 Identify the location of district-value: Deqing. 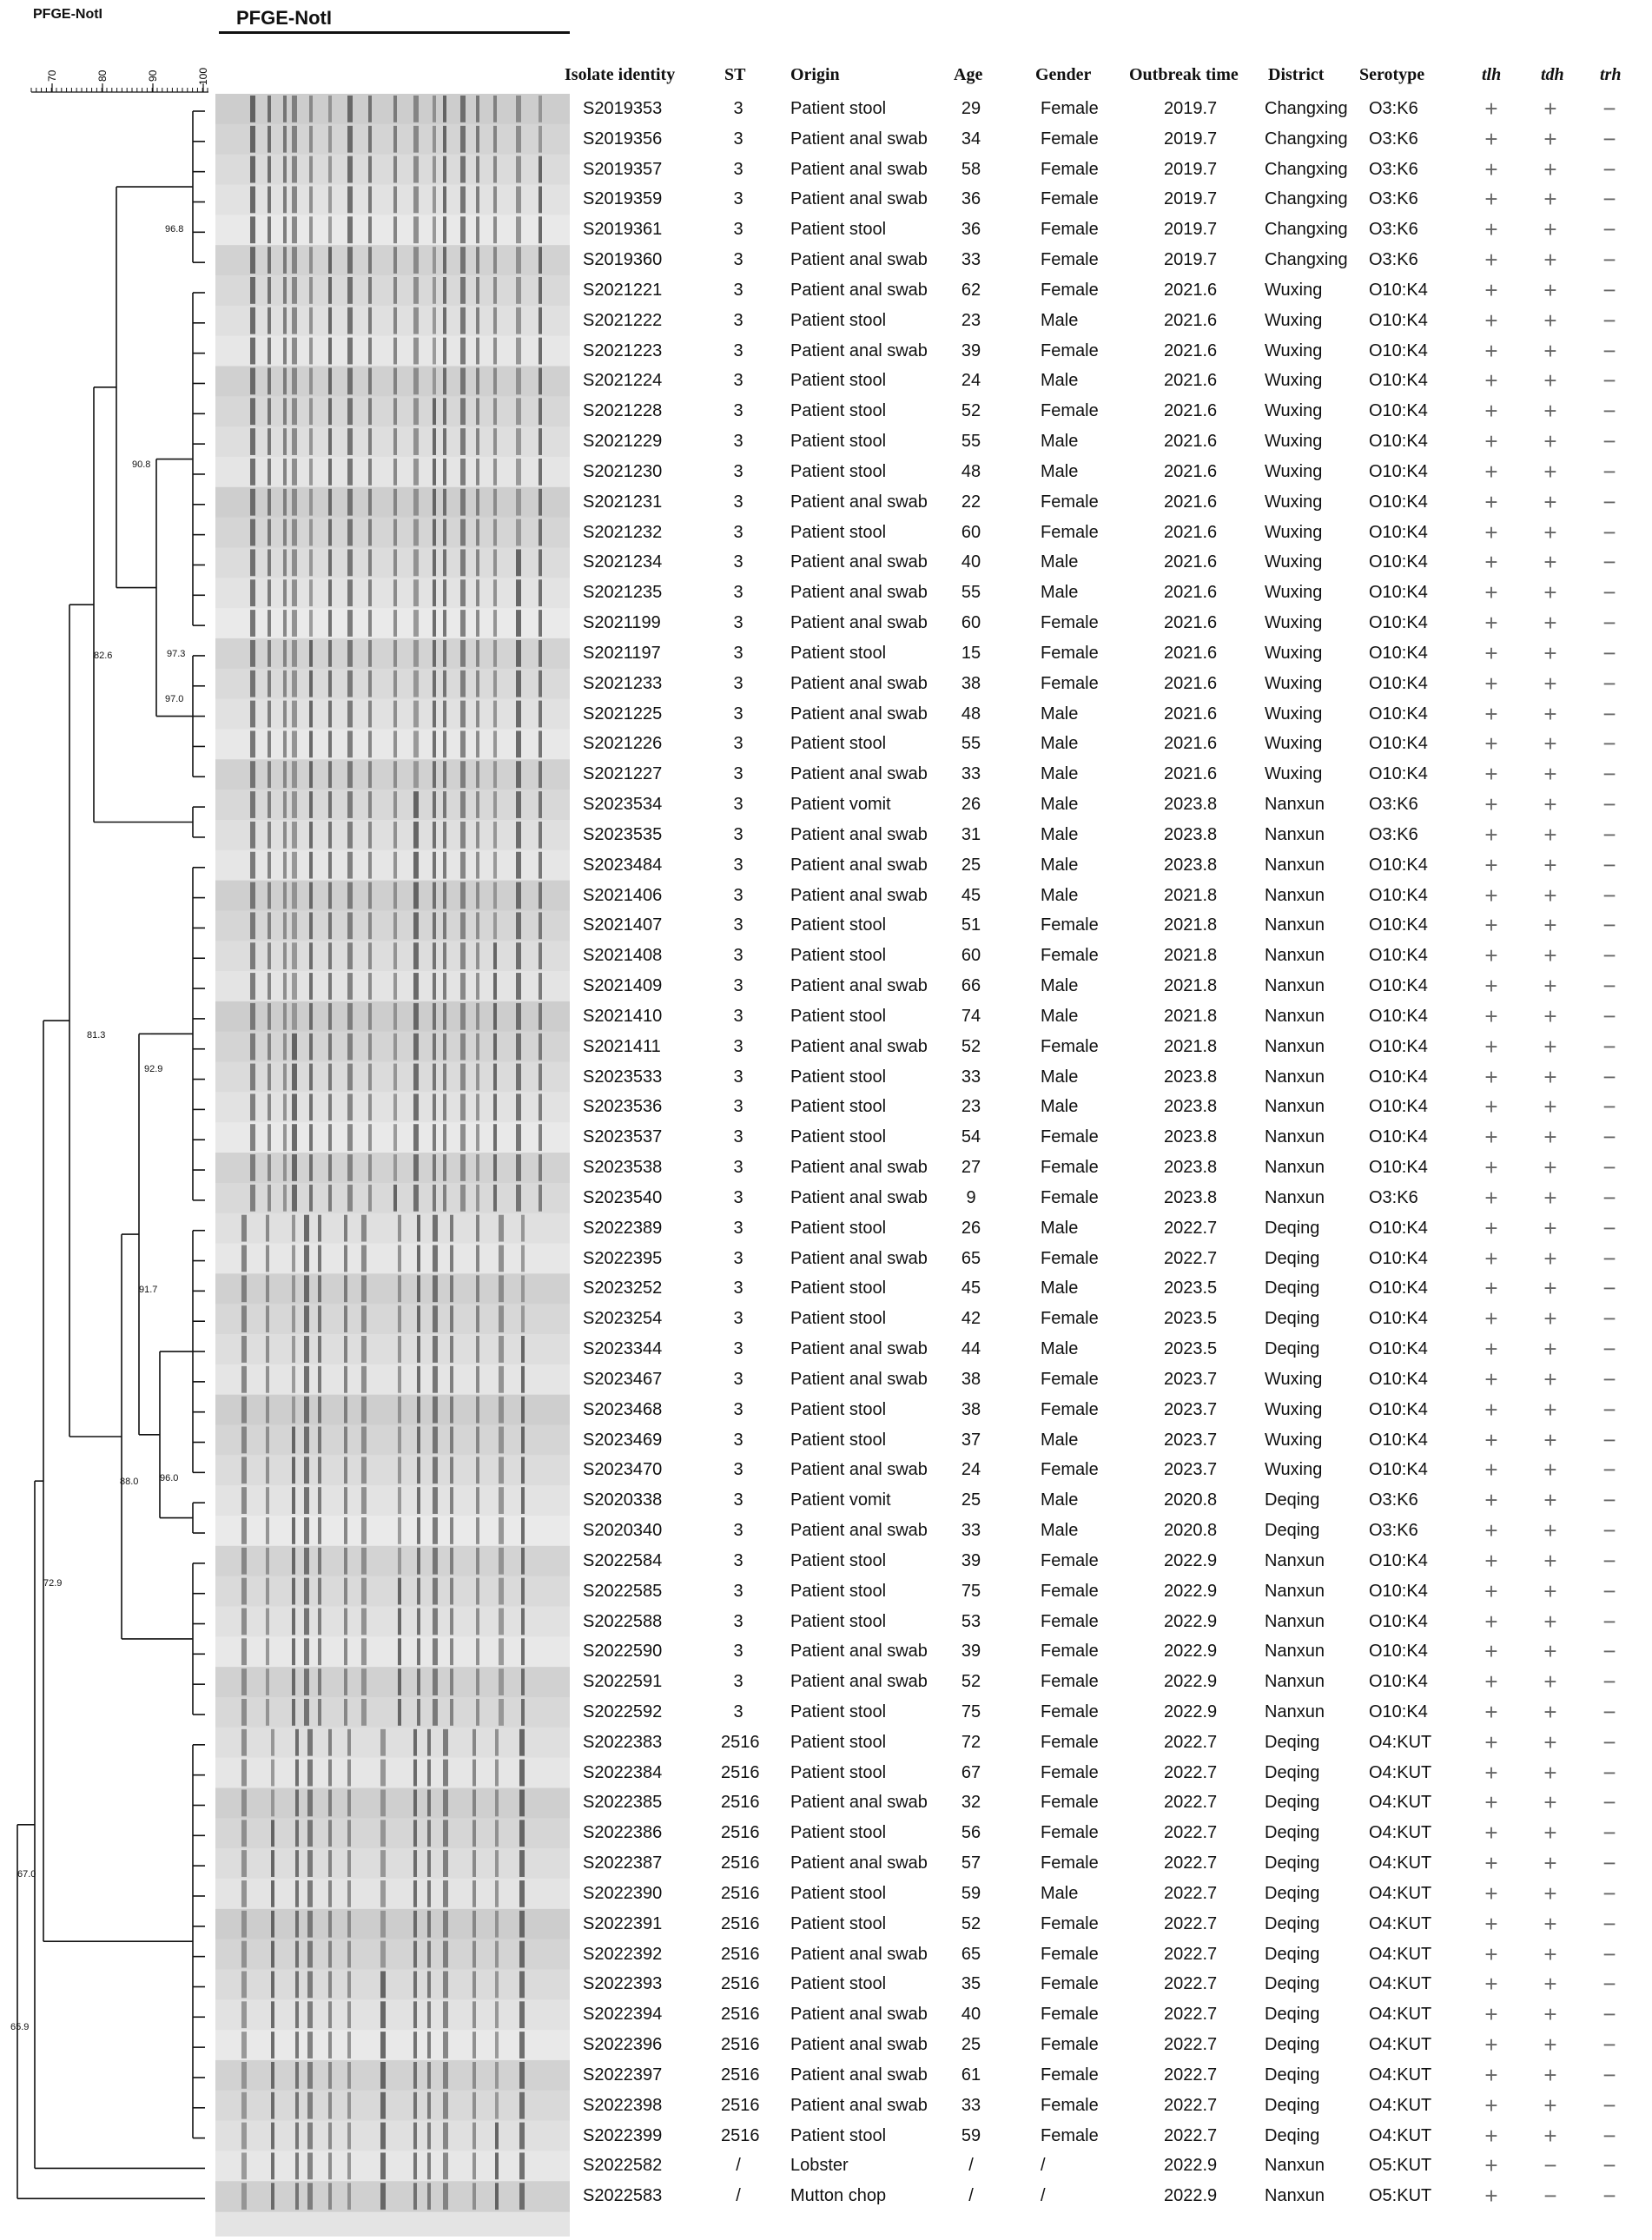
(1292, 2045).